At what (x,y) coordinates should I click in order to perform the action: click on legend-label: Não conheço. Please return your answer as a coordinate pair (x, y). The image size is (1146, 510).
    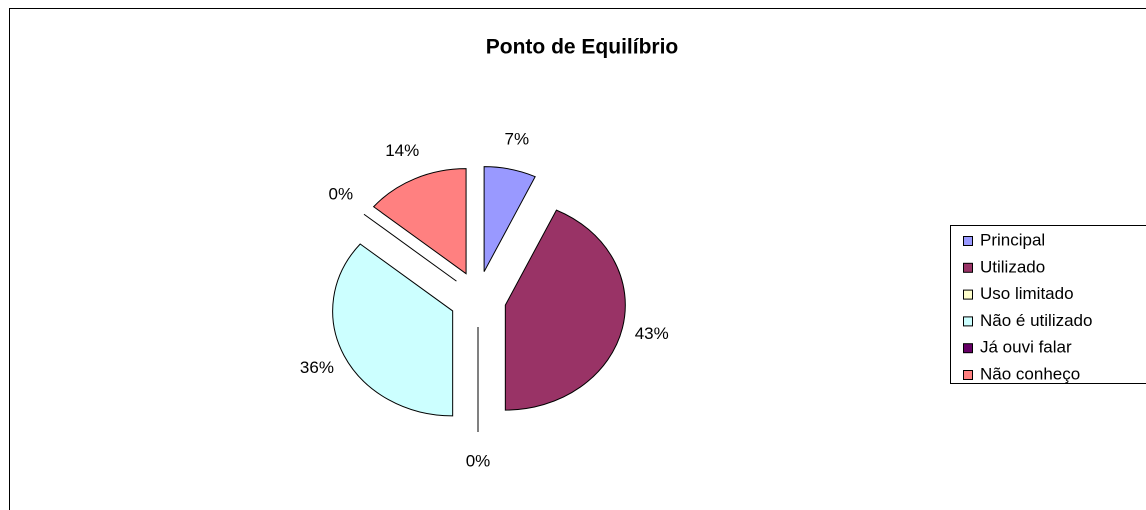
    Looking at the image, I should click on (1030, 373).